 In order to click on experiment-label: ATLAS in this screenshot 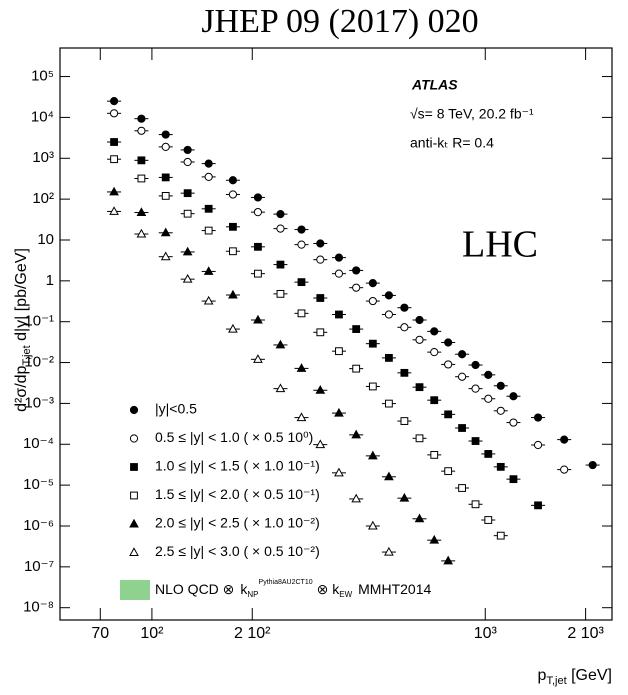, I will do `click(434, 85)`.